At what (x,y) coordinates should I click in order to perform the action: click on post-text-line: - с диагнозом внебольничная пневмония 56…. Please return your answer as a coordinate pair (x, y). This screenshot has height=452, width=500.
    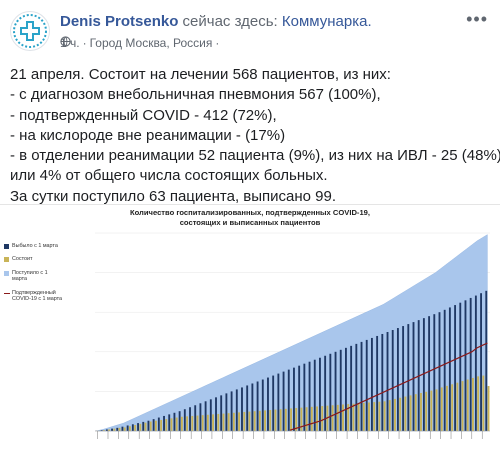
    Looking at the image, I should click on (250, 95).